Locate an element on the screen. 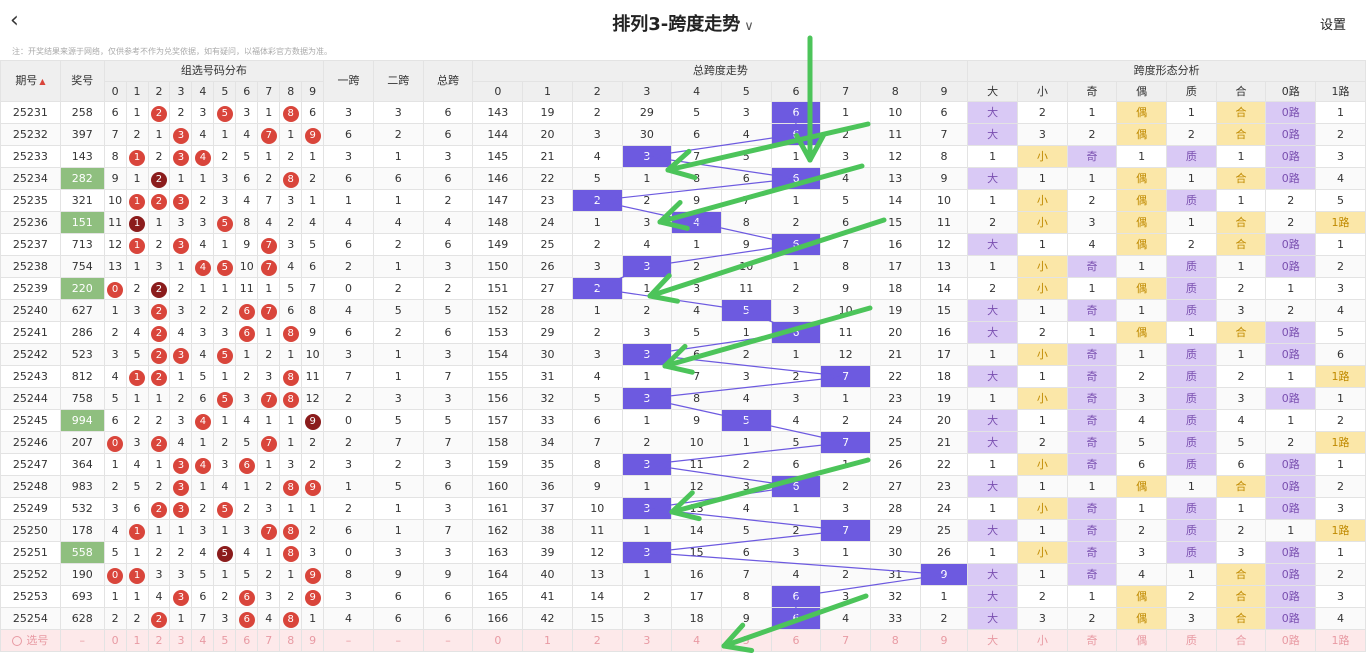  chevron-down-icon: ∨ is located at coordinates (749, 26).